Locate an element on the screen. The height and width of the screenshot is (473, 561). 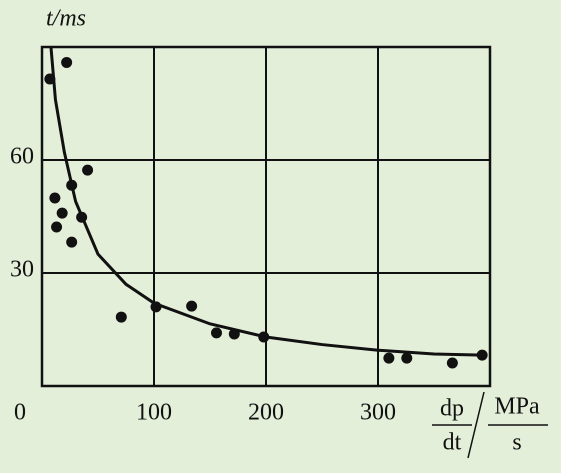
y-axis-label: t/ms is located at coordinates (66, 19).